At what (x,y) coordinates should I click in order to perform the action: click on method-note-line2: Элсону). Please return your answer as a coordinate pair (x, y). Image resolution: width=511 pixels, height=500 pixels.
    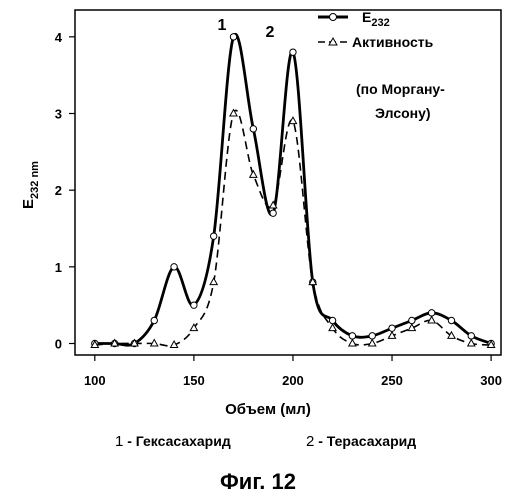
    Looking at the image, I should click on (403, 113).